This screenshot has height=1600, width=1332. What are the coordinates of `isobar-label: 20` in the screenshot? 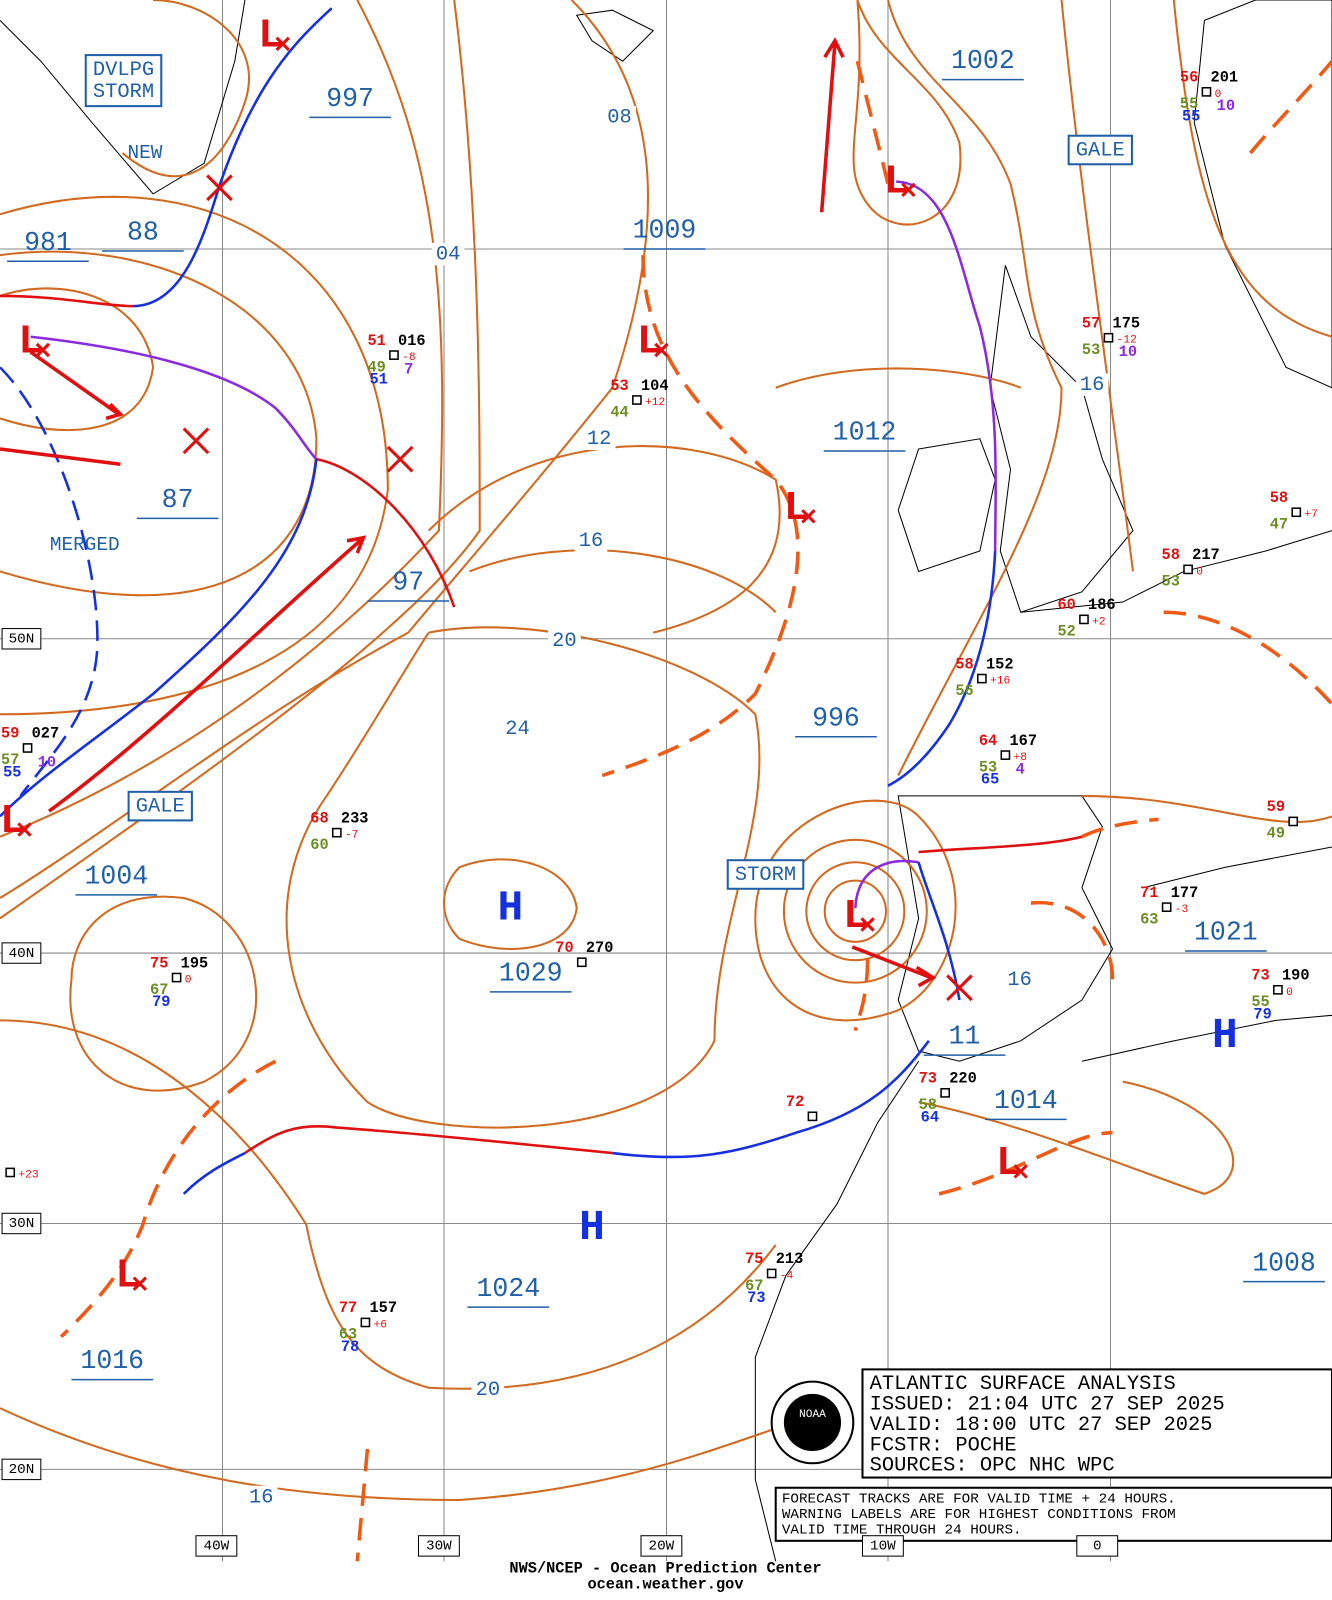 It's located at (488, 1390).